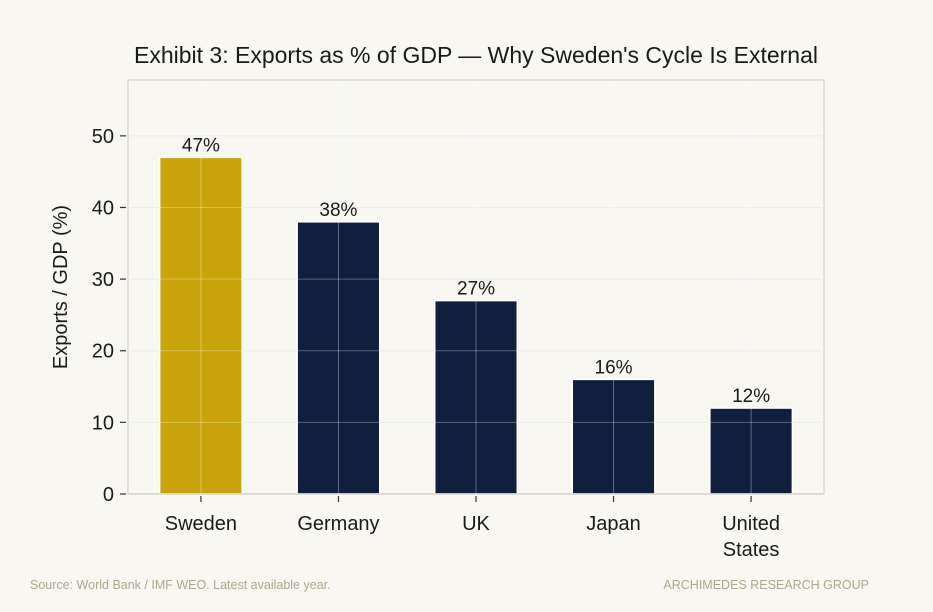 This screenshot has width=933, height=612. What do you see at coordinates (751, 451) in the screenshot?
I see `bar-united-states` at bounding box center [751, 451].